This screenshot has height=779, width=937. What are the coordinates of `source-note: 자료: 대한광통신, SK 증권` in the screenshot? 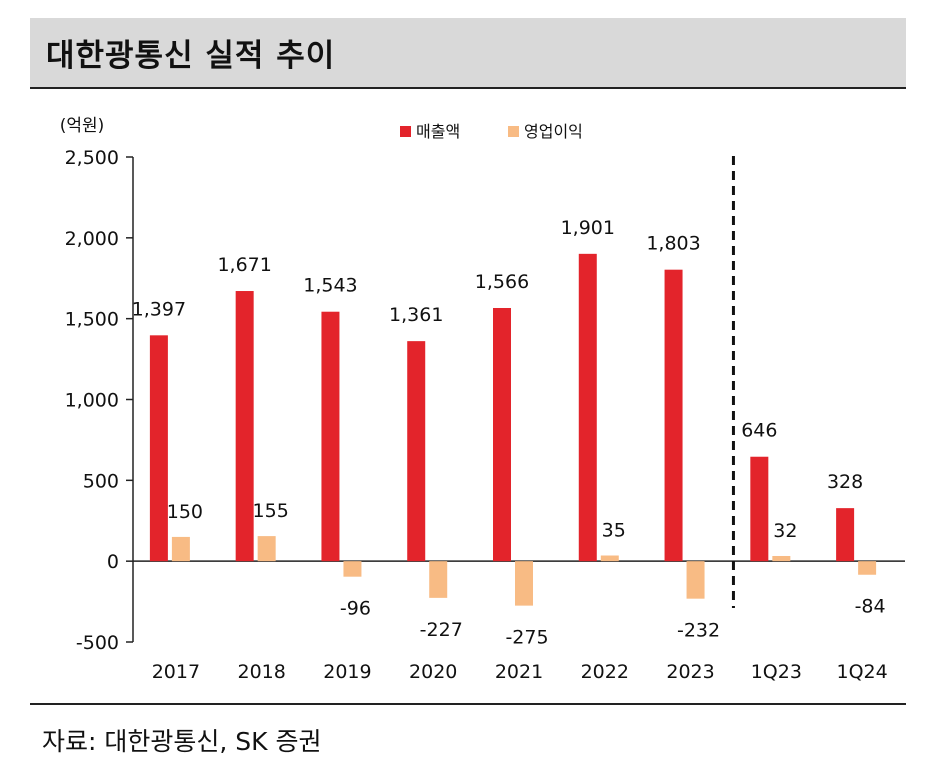 It's located at (182, 741).